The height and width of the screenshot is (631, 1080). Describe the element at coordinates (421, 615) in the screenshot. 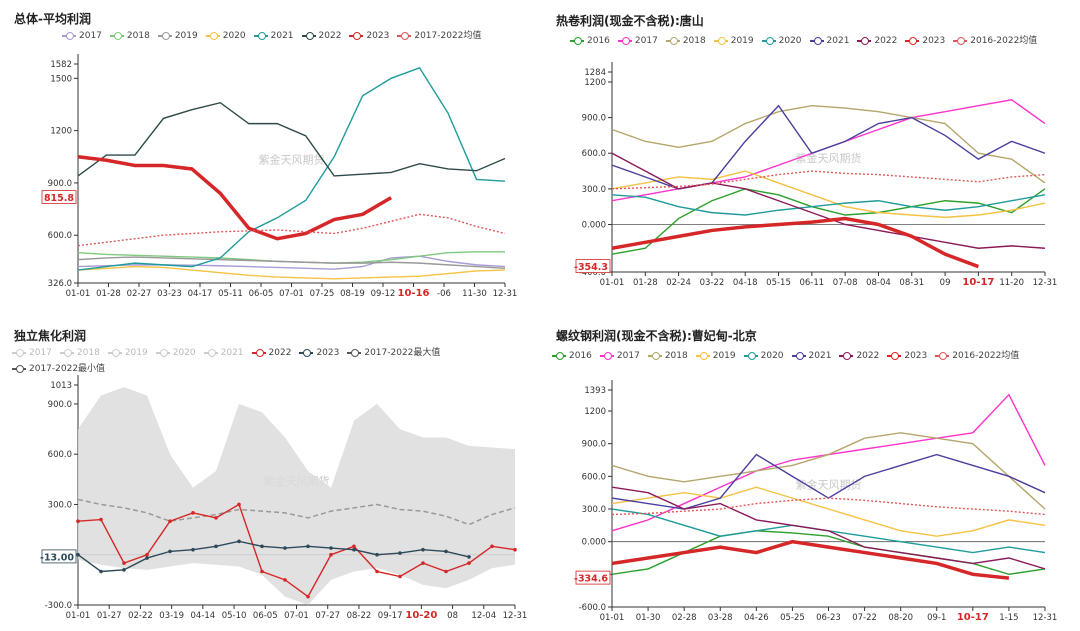

I see `x-tick-label: 10-20` at that location.